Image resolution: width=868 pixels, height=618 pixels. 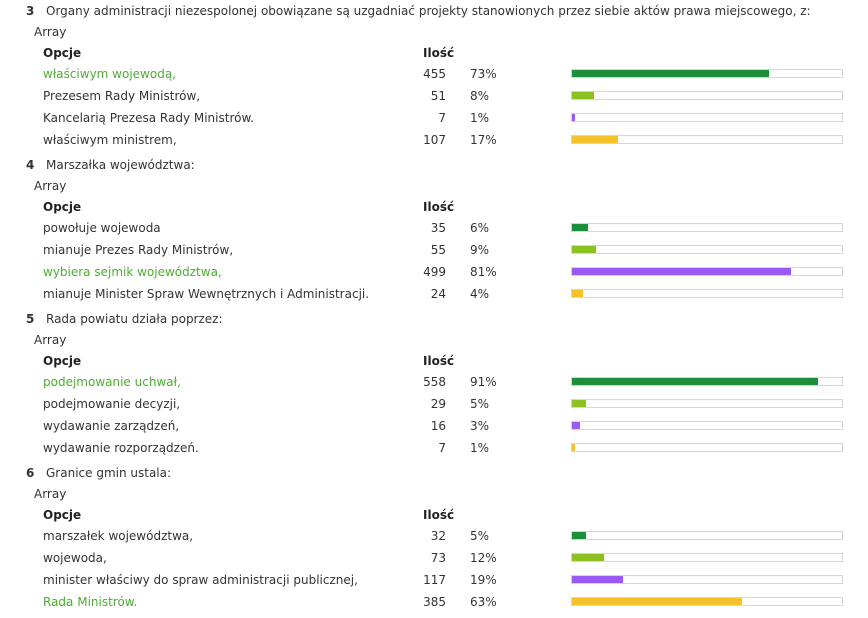 What do you see at coordinates (30, 165) in the screenshot?
I see `question-number: 4` at bounding box center [30, 165].